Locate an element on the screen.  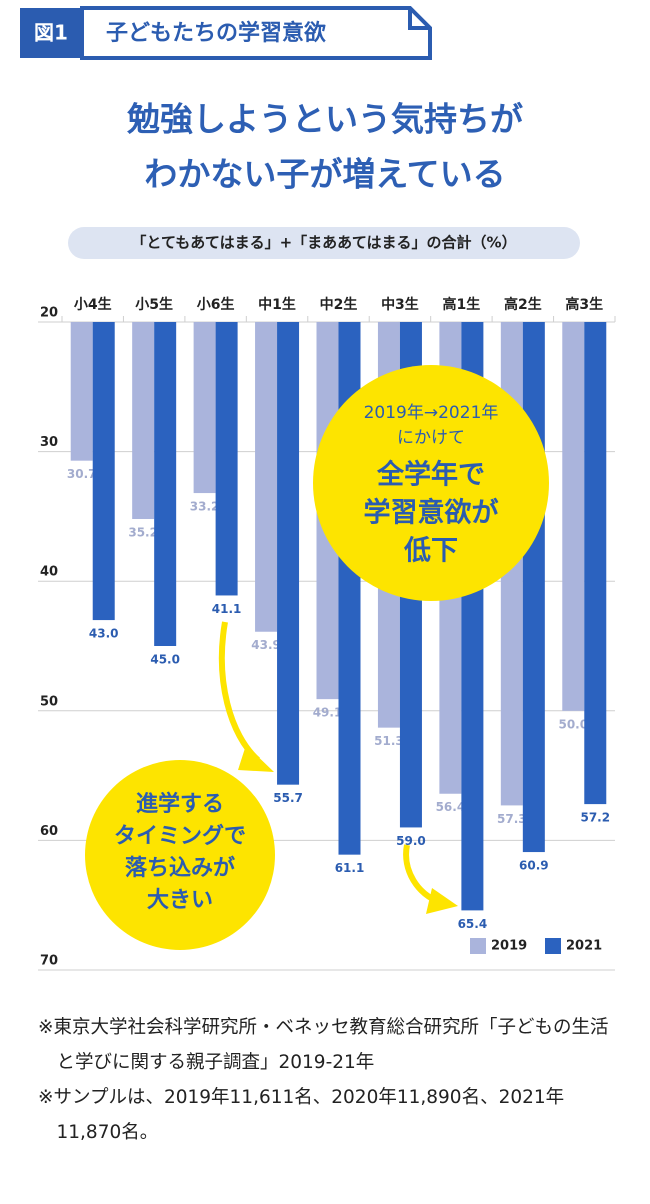
value-label: 60.9 is located at coordinates (534, 866).